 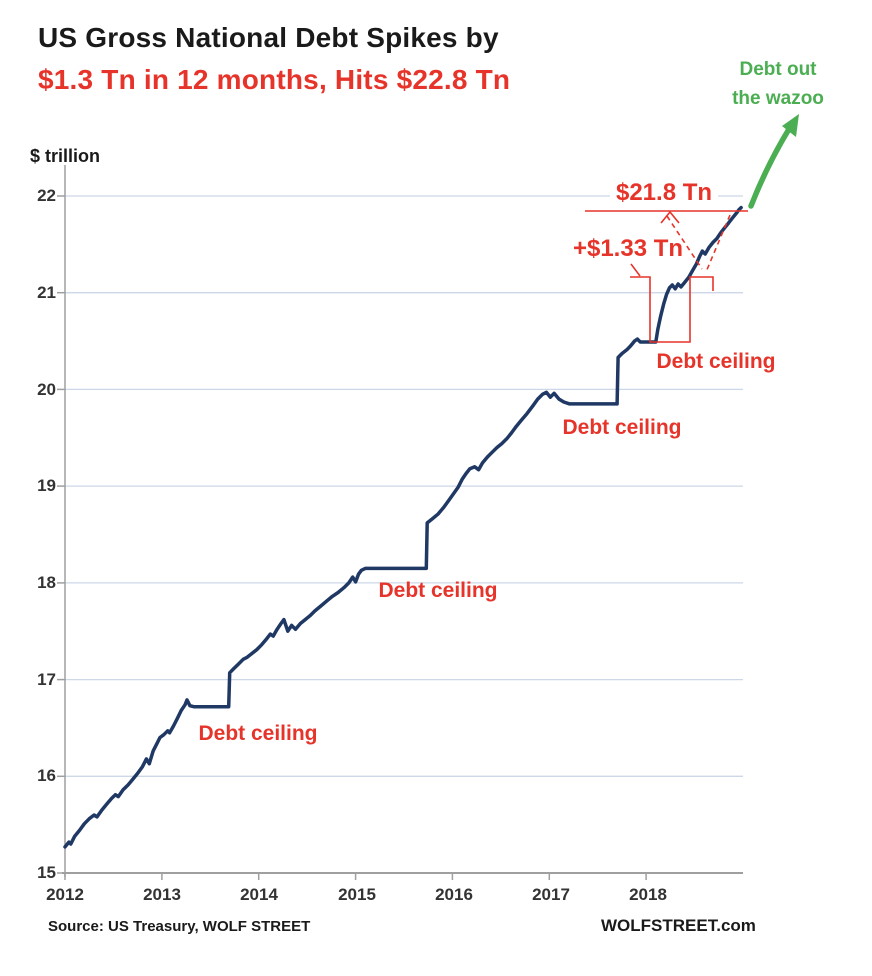 What do you see at coordinates (778, 84) in the screenshot?
I see `debt-out-the-wazoo-note: Debt out the wazoo` at bounding box center [778, 84].